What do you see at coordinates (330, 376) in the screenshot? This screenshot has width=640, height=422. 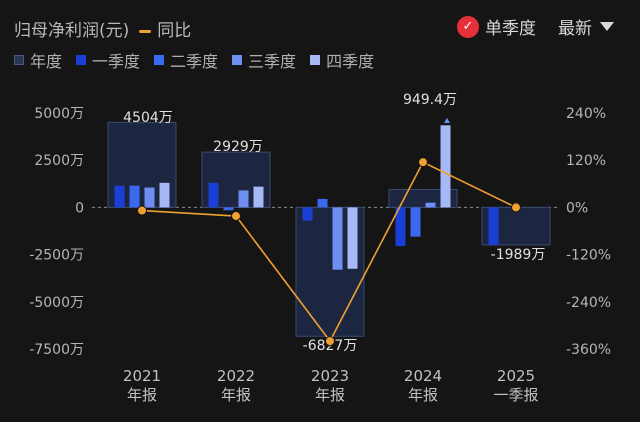 I see `x-tick-label: 2023` at bounding box center [330, 376].